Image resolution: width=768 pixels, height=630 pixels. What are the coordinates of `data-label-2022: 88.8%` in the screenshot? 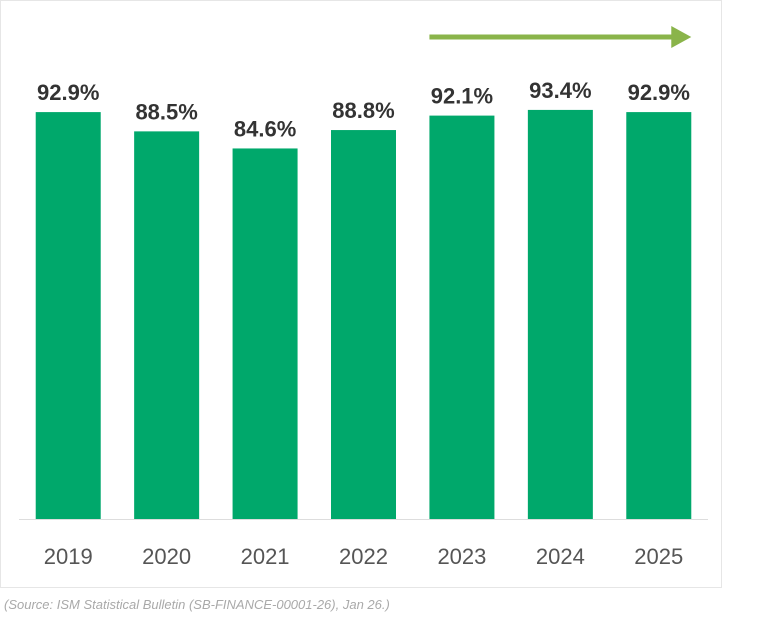 It's located at (363, 110).